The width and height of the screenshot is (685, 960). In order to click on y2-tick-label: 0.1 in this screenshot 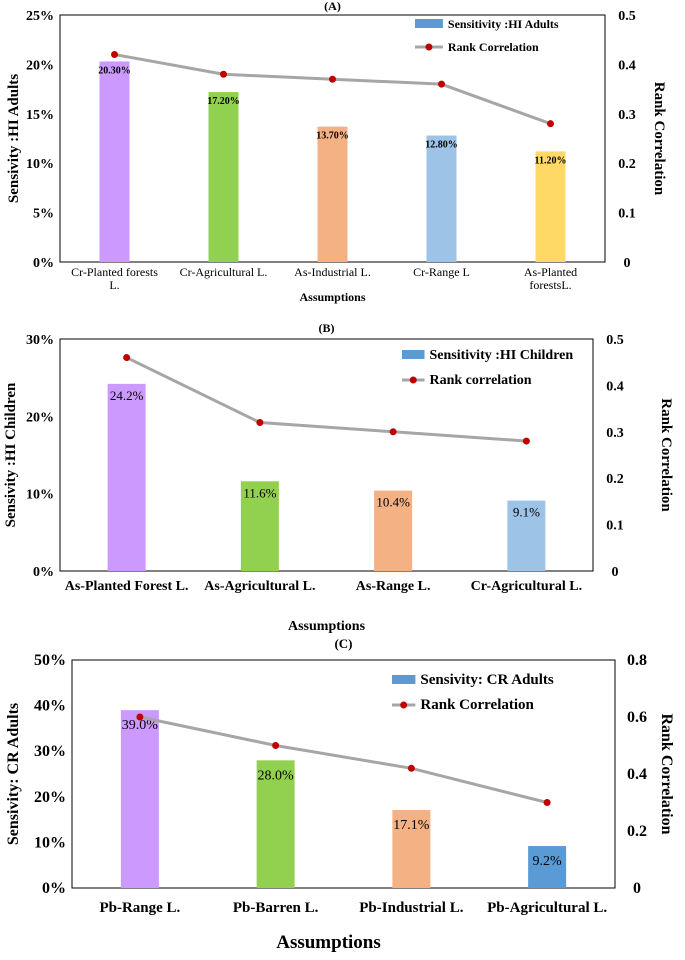, I will do `click(627, 214)`.